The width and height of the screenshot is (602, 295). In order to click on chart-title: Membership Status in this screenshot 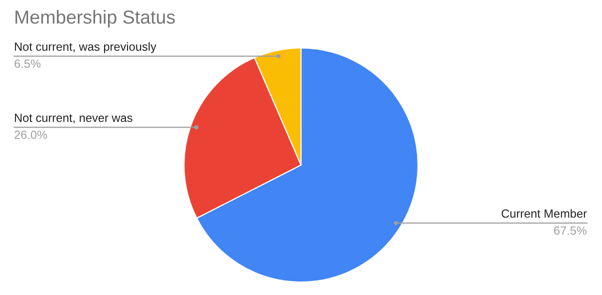, I will do `click(95, 19)`.